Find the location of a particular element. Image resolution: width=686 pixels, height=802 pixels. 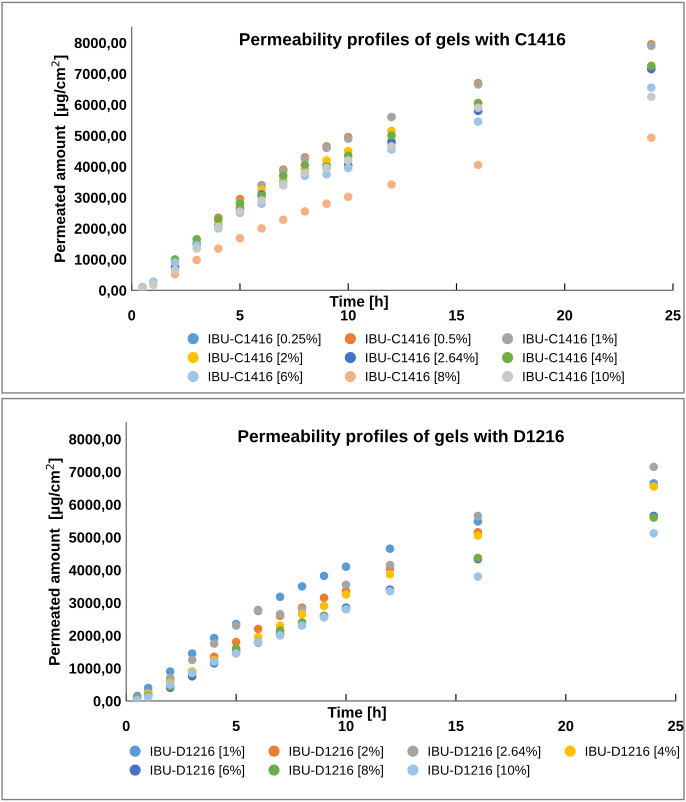

legend-label: IBU-D1216 [10%] is located at coordinates (479, 771).